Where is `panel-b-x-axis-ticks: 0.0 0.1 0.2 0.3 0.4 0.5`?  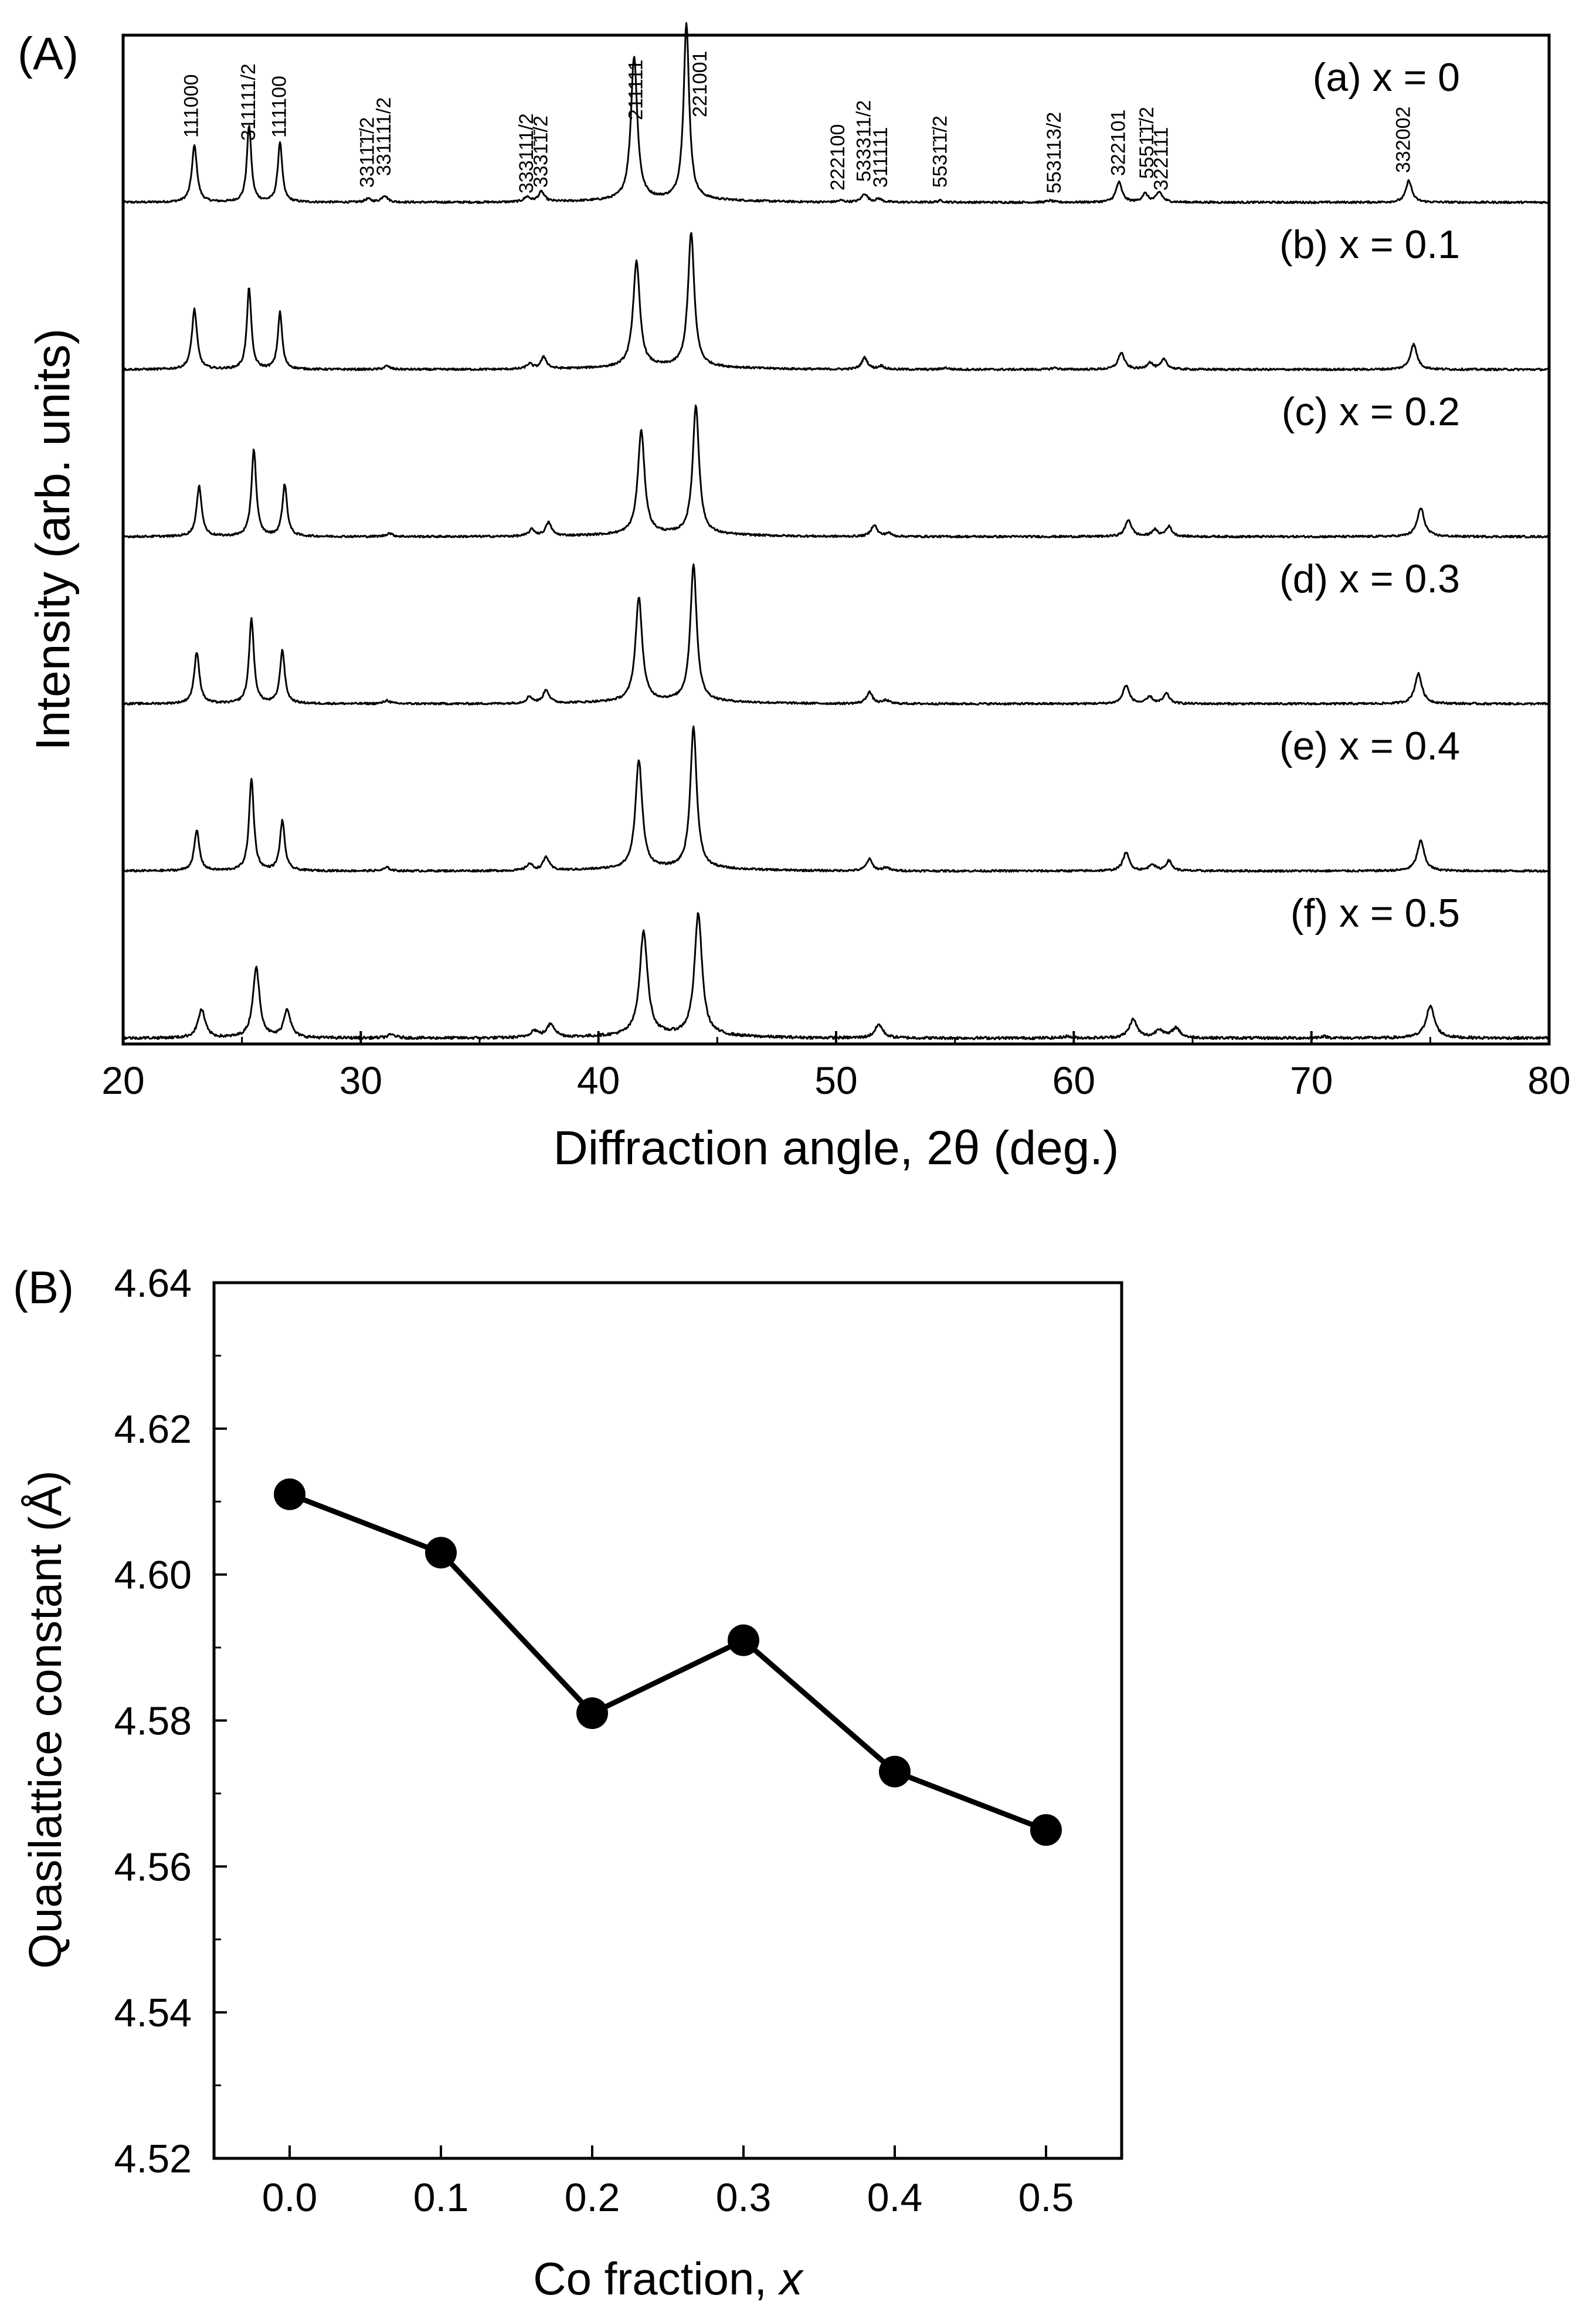
panel-b-x-axis-ticks: 0.0 0.1 0.2 0.3 0.4 0.5 is located at coordinates (668, 2182).